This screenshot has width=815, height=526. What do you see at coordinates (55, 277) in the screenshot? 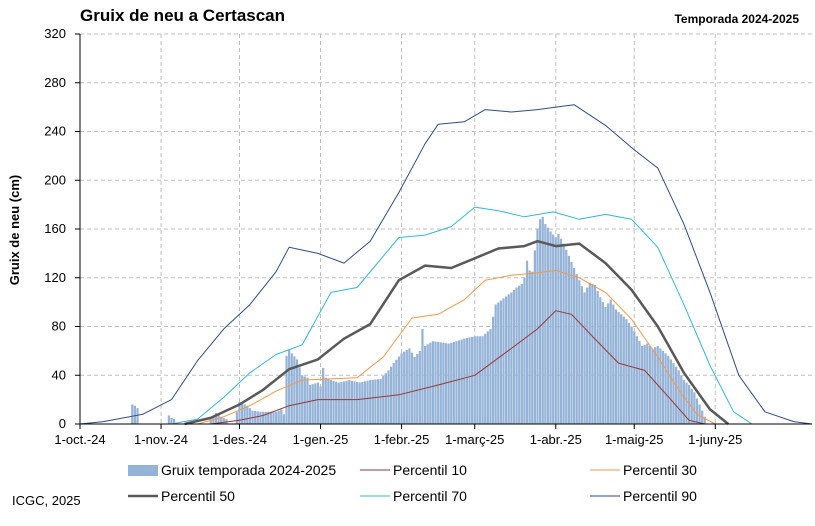
I see `y-tick-label: 120` at bounding box center [55, 277].